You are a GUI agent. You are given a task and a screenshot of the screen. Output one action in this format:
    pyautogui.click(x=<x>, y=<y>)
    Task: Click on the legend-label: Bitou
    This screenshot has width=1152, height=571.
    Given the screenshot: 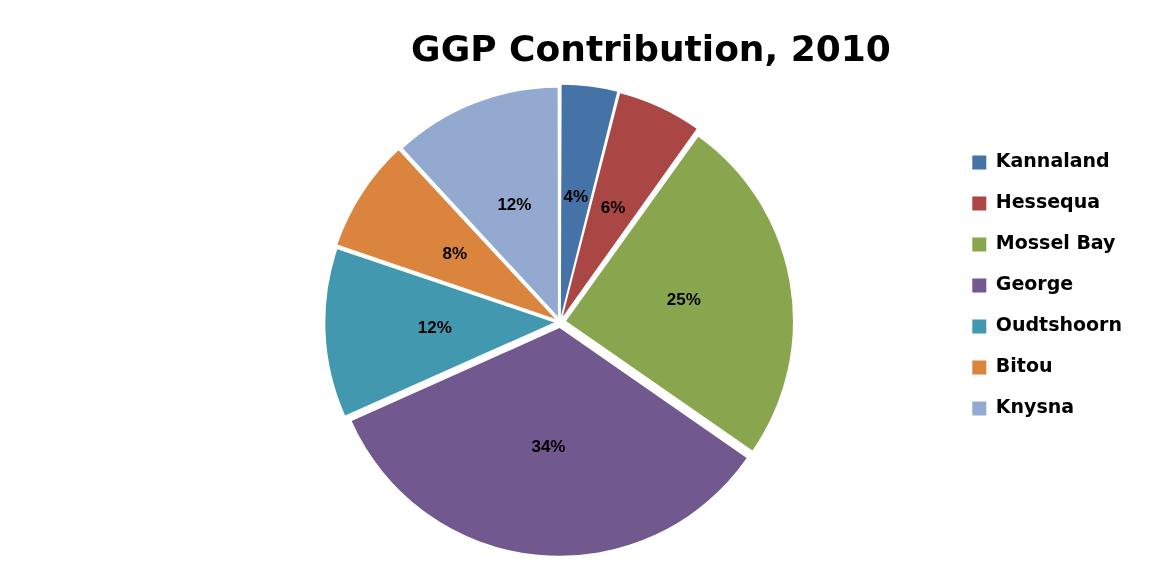 What is the action you would take?
    pyautogui.click(x=1024, y=365)
    